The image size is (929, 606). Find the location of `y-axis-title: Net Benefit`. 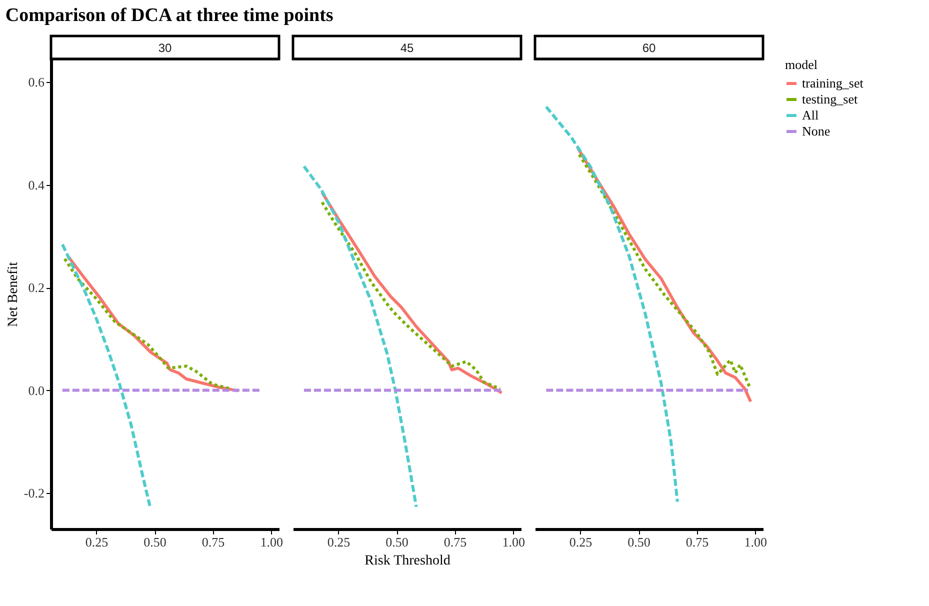

y-axis-title: Net Benefit is located at coordinates (13, 294).